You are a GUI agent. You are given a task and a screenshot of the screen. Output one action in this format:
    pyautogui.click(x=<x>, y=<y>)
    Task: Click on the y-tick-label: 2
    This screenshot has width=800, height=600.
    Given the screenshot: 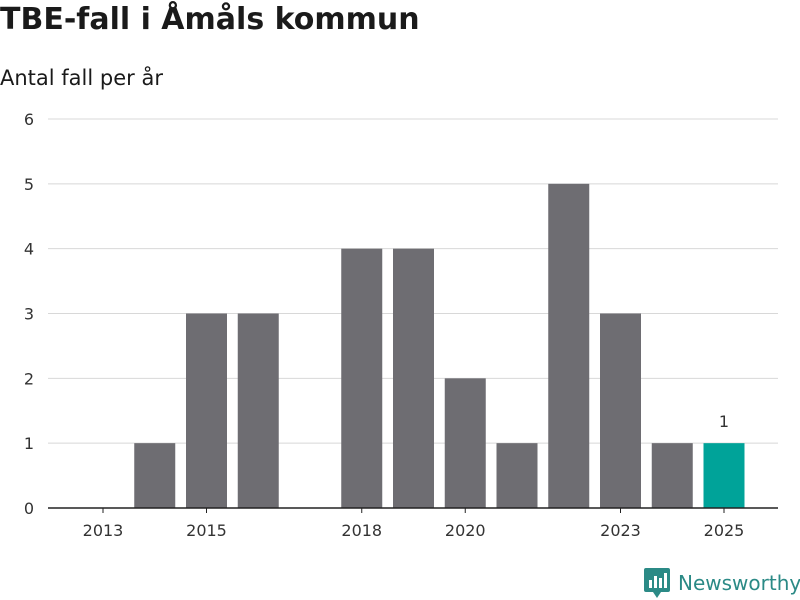 What is the action you would take?
    pyautogui.click(x=29, y=378)
    